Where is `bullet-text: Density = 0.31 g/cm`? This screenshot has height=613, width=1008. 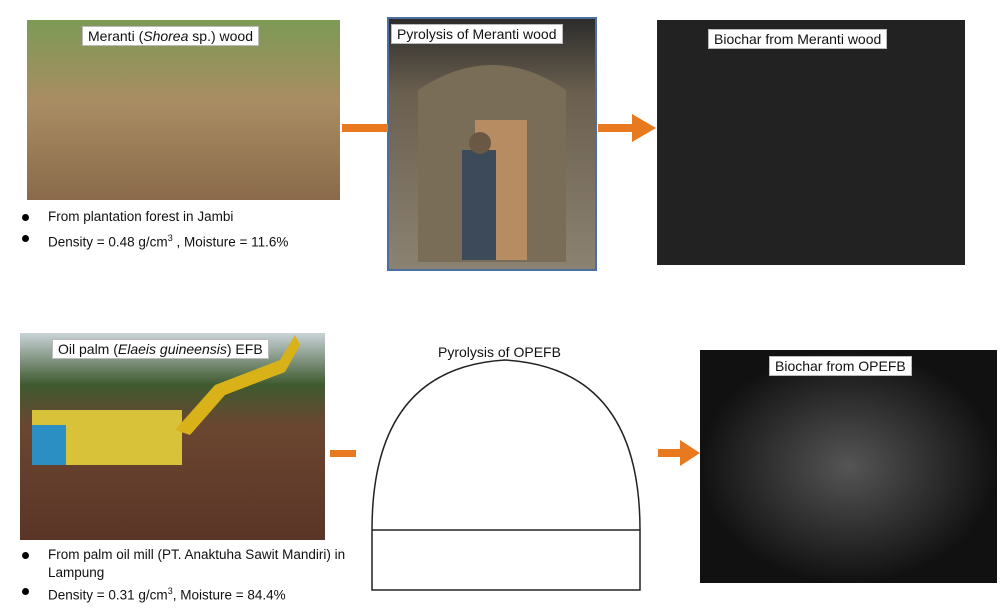 bullet-text: Density = 0.31 g/cm is located at coordinates (108, 595).